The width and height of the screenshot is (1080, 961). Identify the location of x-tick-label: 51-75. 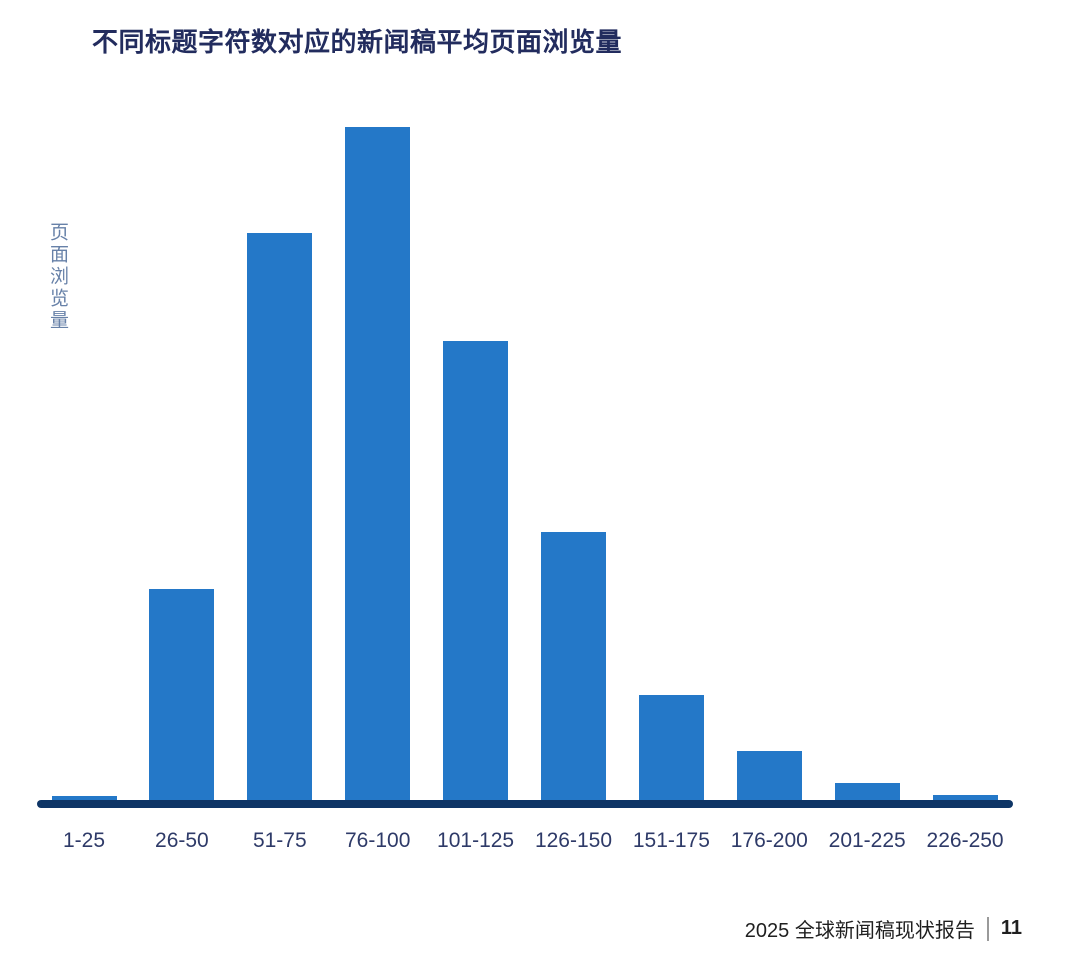
(279, 840).